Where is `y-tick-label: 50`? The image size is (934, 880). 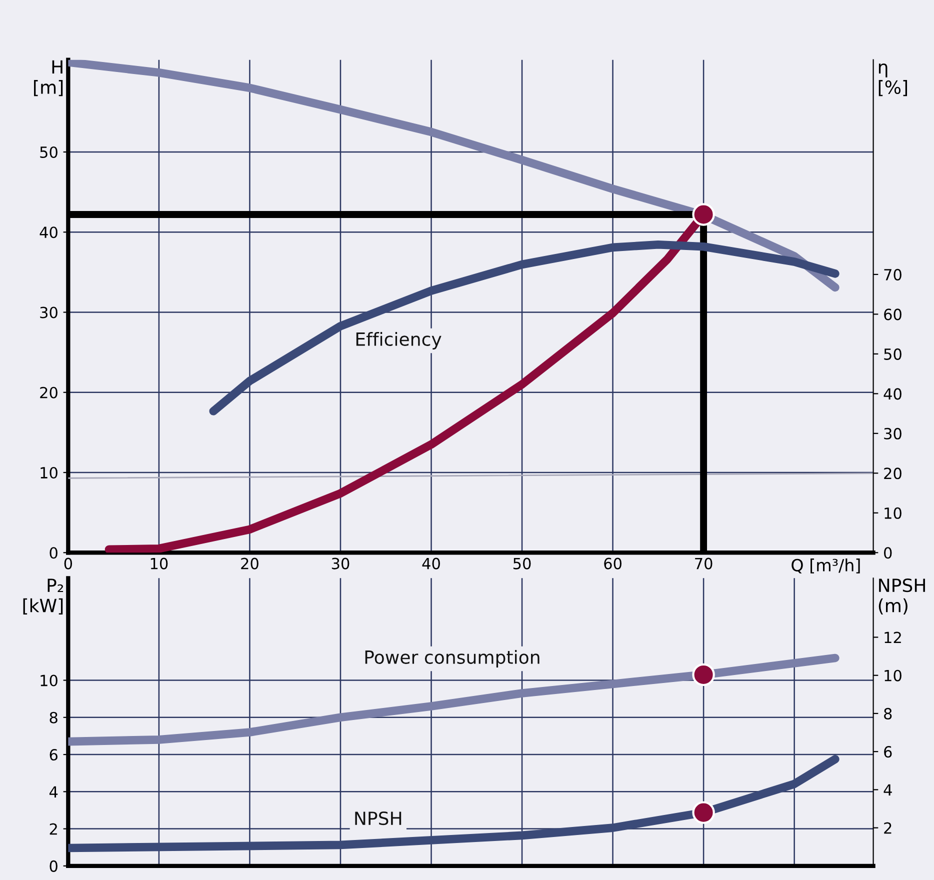
y-tick-label: 50 is located at coordinates (49, 152).